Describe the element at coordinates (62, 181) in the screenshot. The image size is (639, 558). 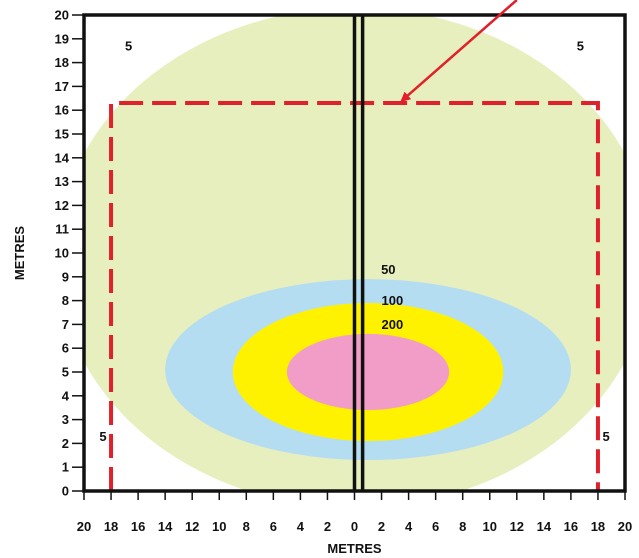
I see `y-tick-label: 13` at that location.